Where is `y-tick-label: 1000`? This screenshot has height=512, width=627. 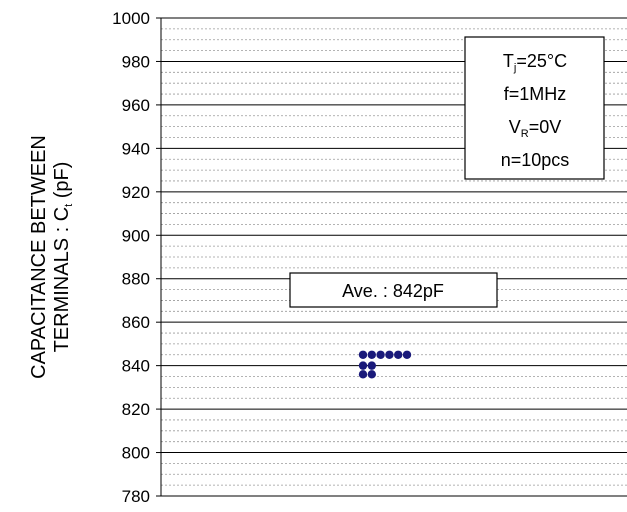 y-tick-label: 1000 is located at coordinates (131, 18).